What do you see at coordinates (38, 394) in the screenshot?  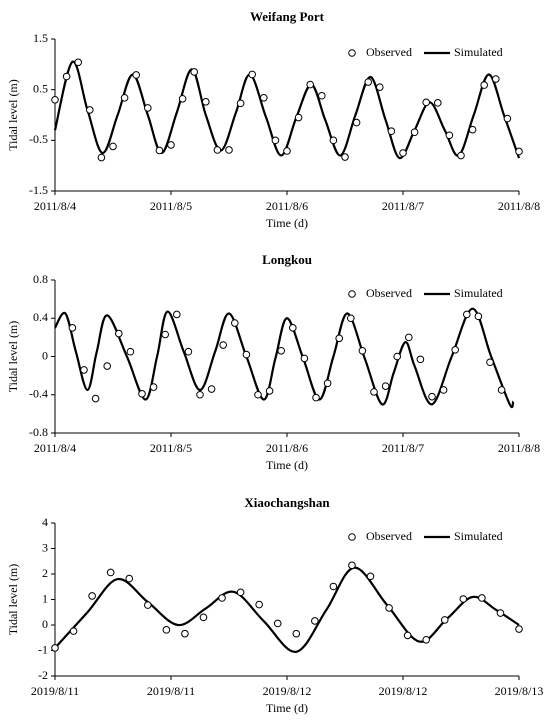 I see `y-tick-label: -0.4` at bounding box center [38, 394].